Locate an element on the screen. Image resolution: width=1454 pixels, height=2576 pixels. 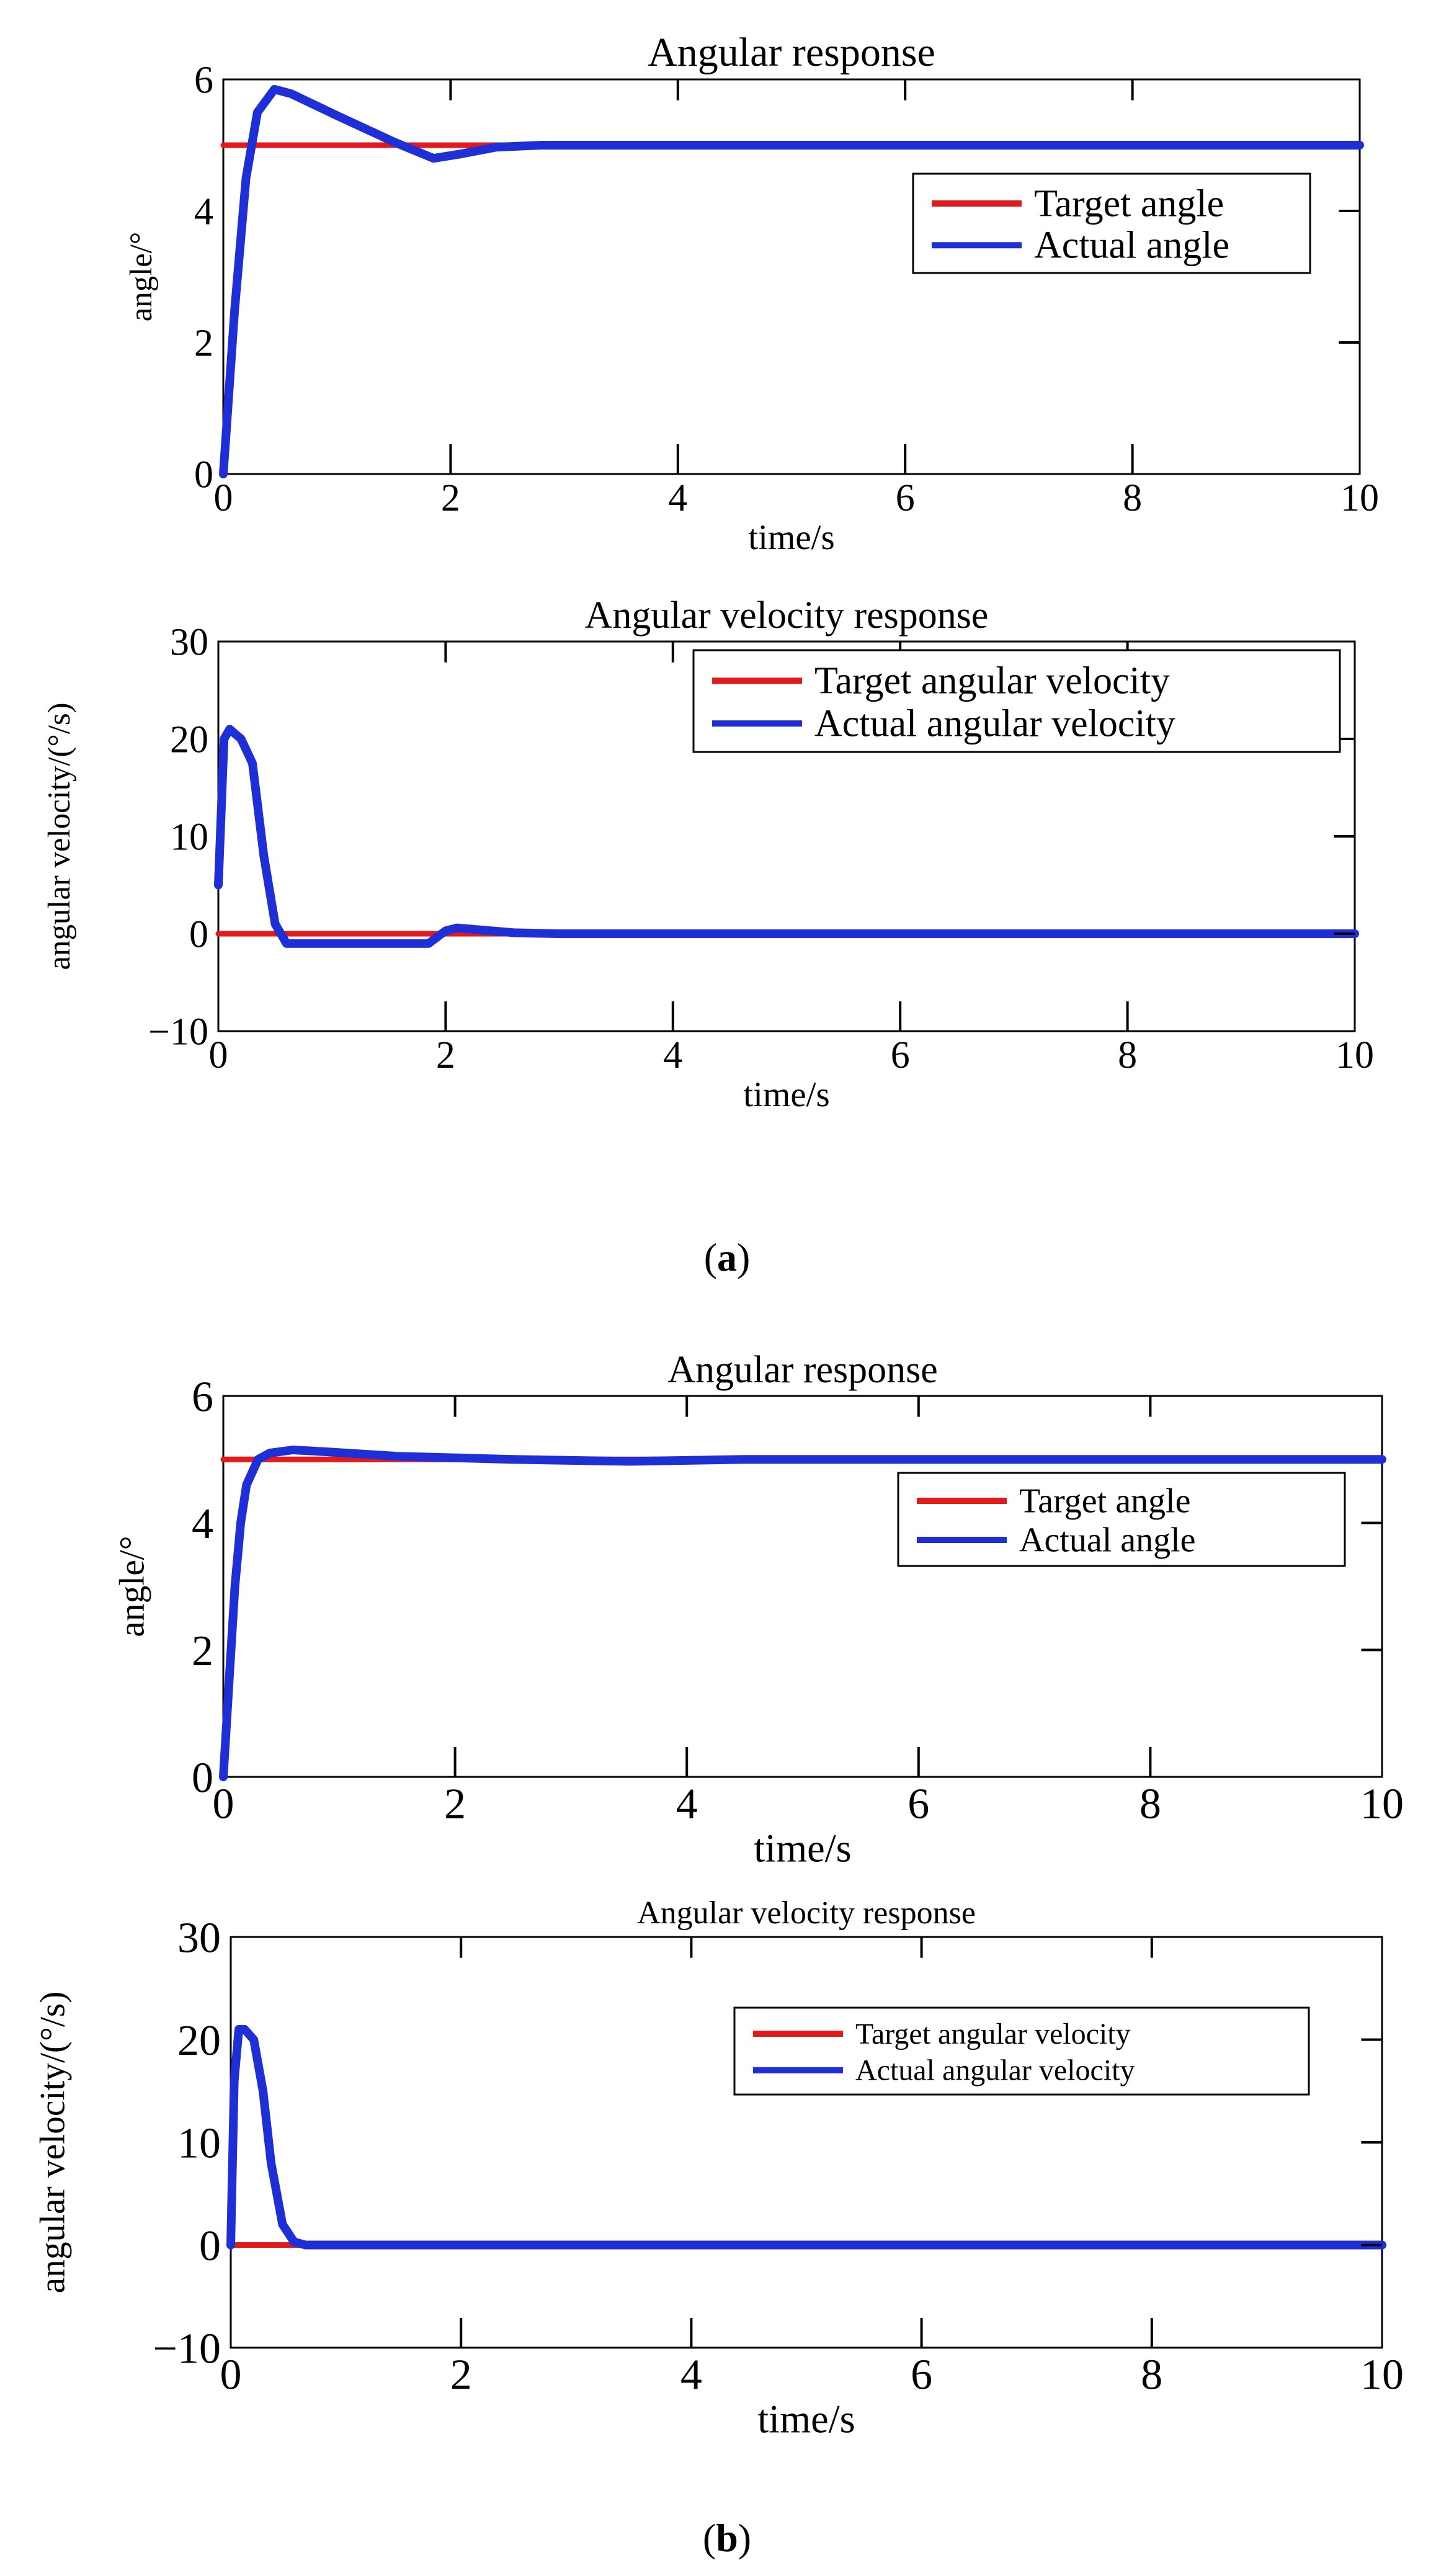
panel-label: (b) is located at coordinates (727, 2538).